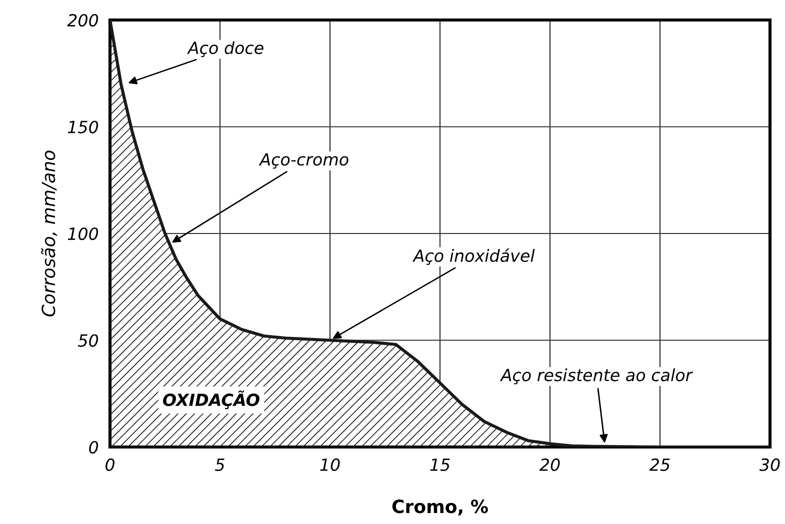 Image resolution: width=785 pixels, height=524 pixels. I want to click on x-axis-title: Cromo, %, so click(440, 508).